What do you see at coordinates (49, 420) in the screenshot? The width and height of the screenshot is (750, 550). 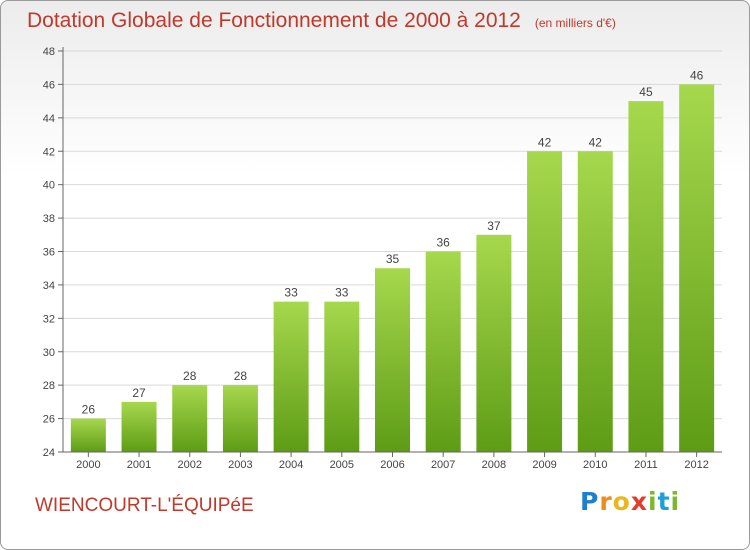 I see `y-tick-label: 26` at bounding box center [49, 420].